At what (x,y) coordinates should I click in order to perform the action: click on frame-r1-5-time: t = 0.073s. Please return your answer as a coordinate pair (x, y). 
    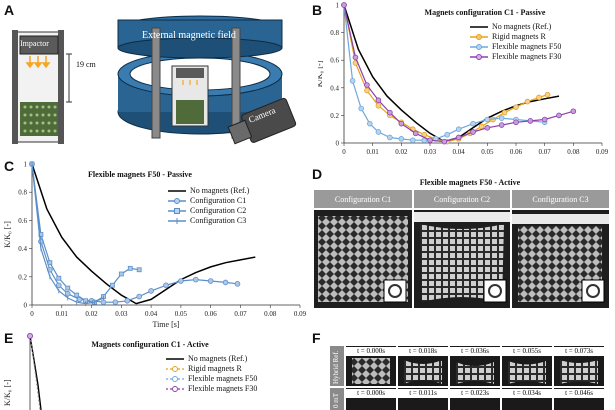
    Looking at the image, I should click on (579, 351).